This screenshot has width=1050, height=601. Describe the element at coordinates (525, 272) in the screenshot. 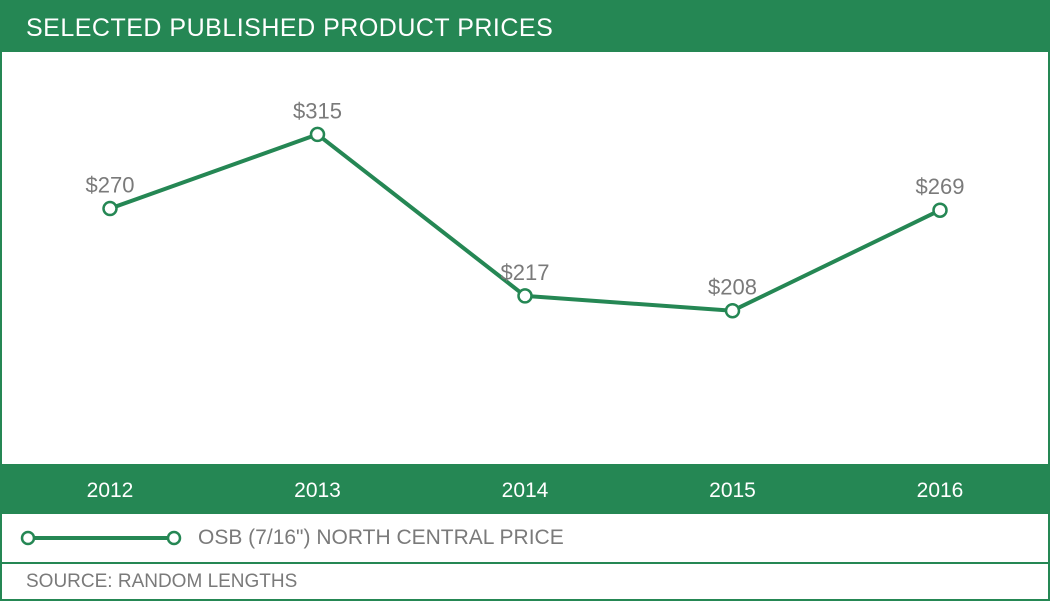

I see `data-label-2014: $217` at that location.